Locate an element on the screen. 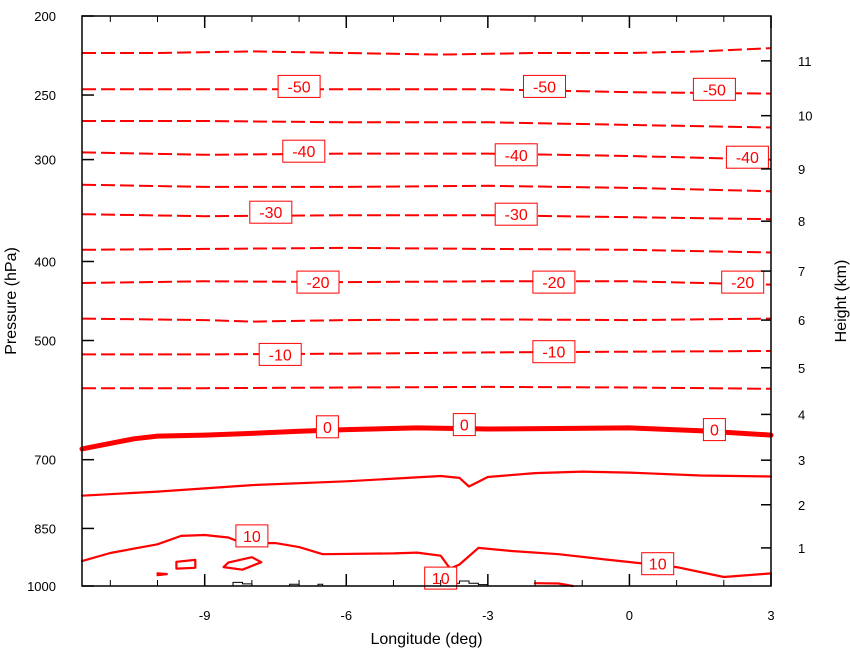  contour-label-17: 10 is located at coordinates (441, 578).